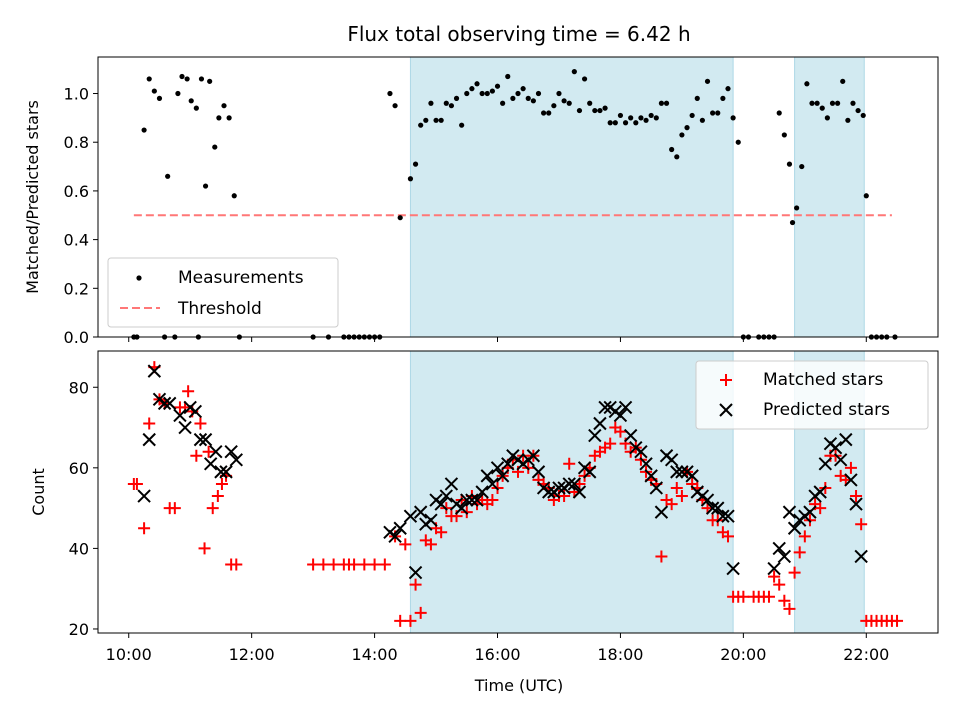 The width and height of the screenshot is (960, 720). What do you see at coordinates (79, 629) in the screenshot?
I see `y-tick-label: 20` at bounding box center [79, 629].